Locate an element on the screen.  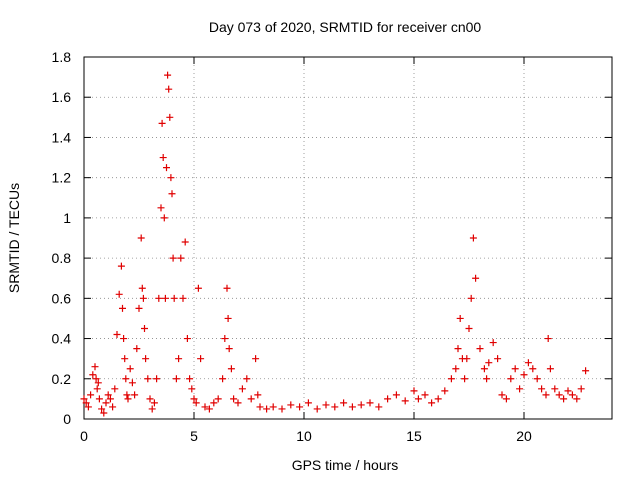
y-tick-label: 0.2 is located at coordinates (62, 379).